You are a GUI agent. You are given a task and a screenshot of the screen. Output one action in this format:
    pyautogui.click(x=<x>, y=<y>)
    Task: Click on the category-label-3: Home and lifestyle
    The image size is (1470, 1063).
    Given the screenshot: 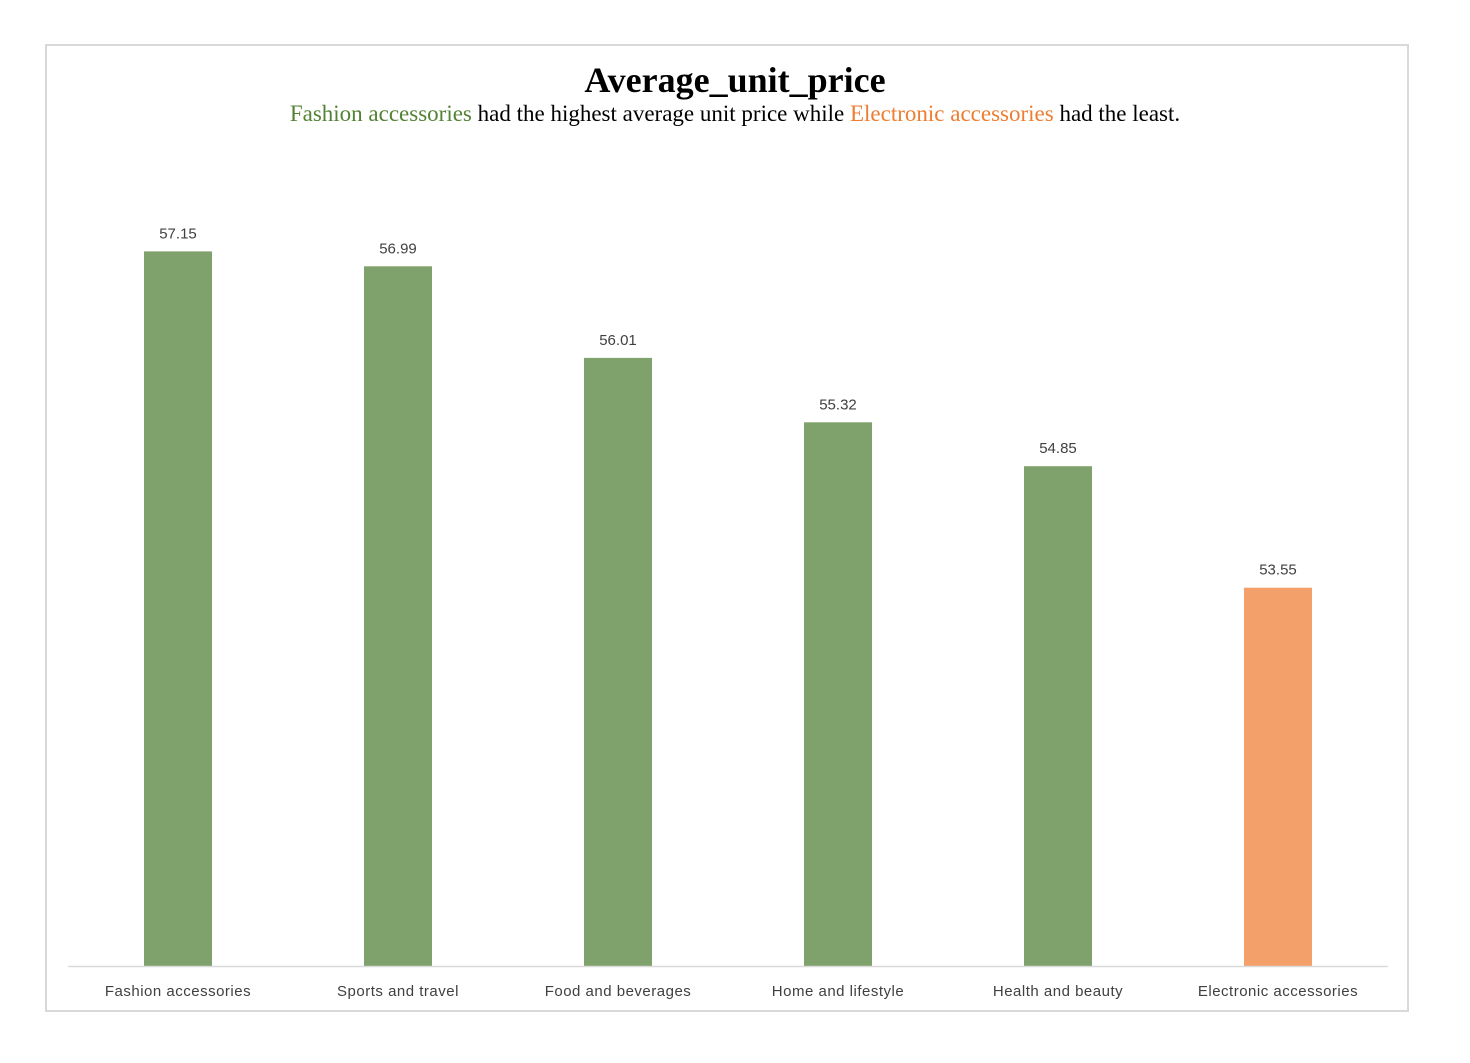 What is the action you would take?
    pyautogui.click(x=838, y=991)
    